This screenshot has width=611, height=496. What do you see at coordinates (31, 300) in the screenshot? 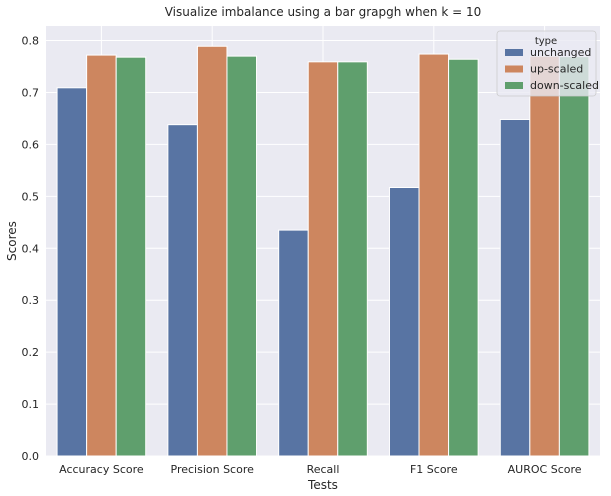
I see `y-tick-label: 0.3` at bounding box center [31, 300].